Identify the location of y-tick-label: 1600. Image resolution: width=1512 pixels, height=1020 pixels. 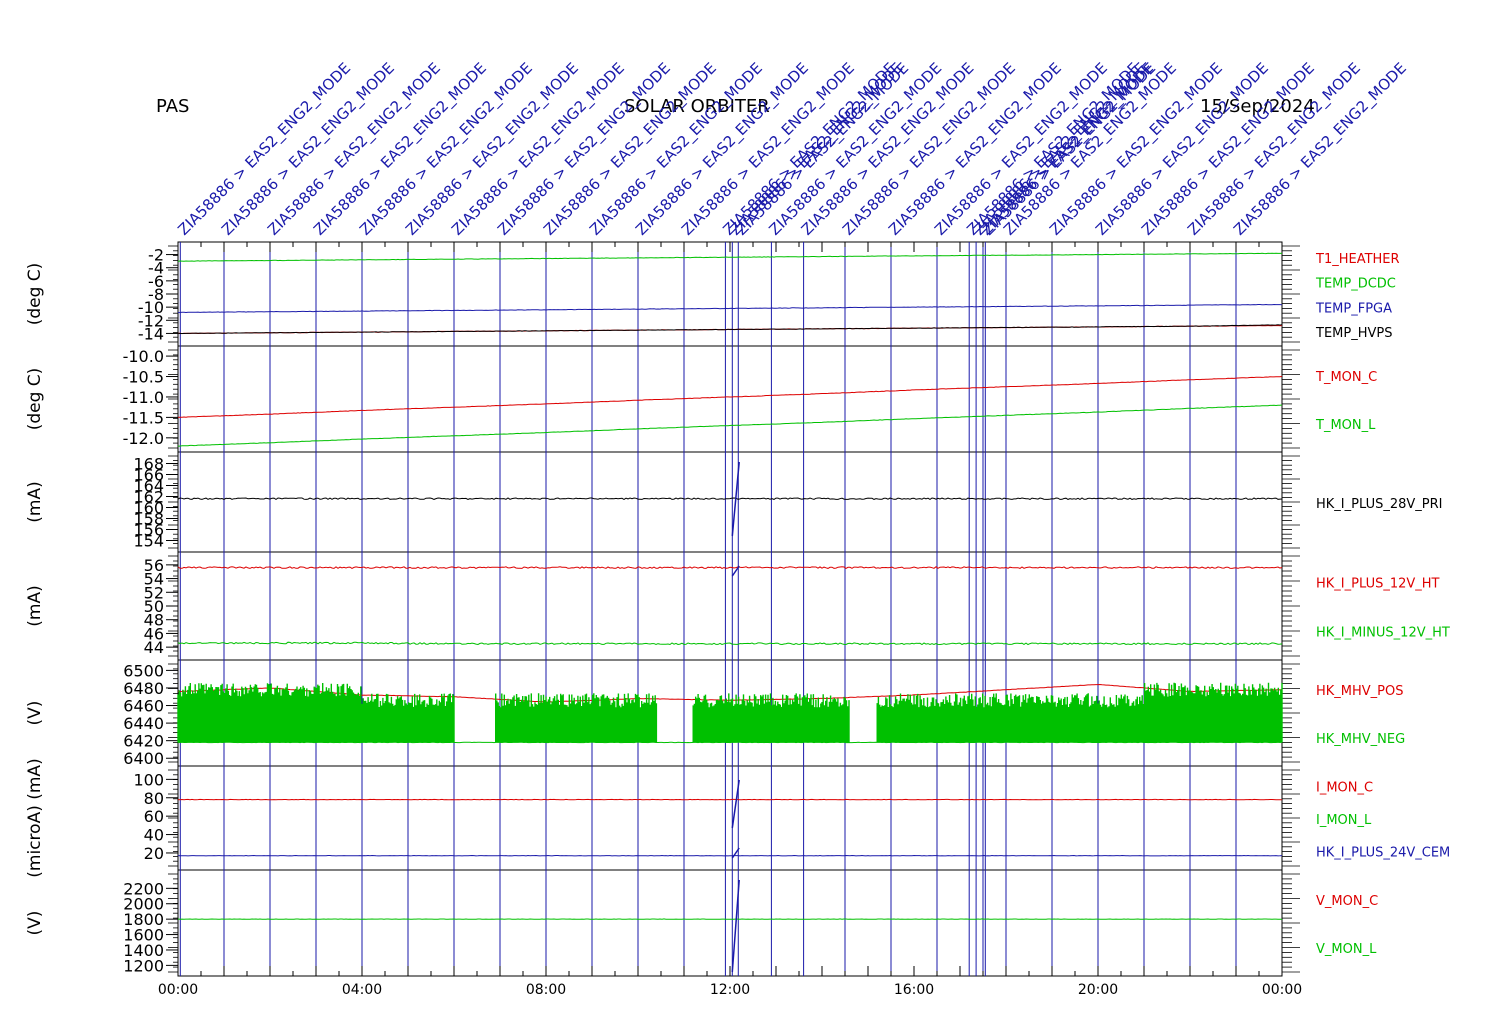
(143, 935).